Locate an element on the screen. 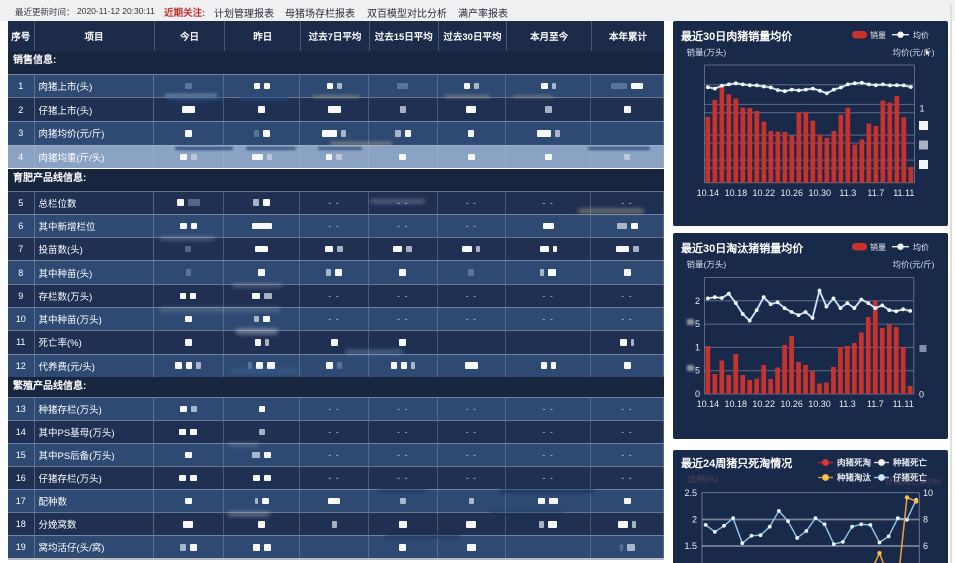 This screenshot has width=955, height=563. svg-text: 仔猪死亡率(%) is located at coordinates (913, 481).